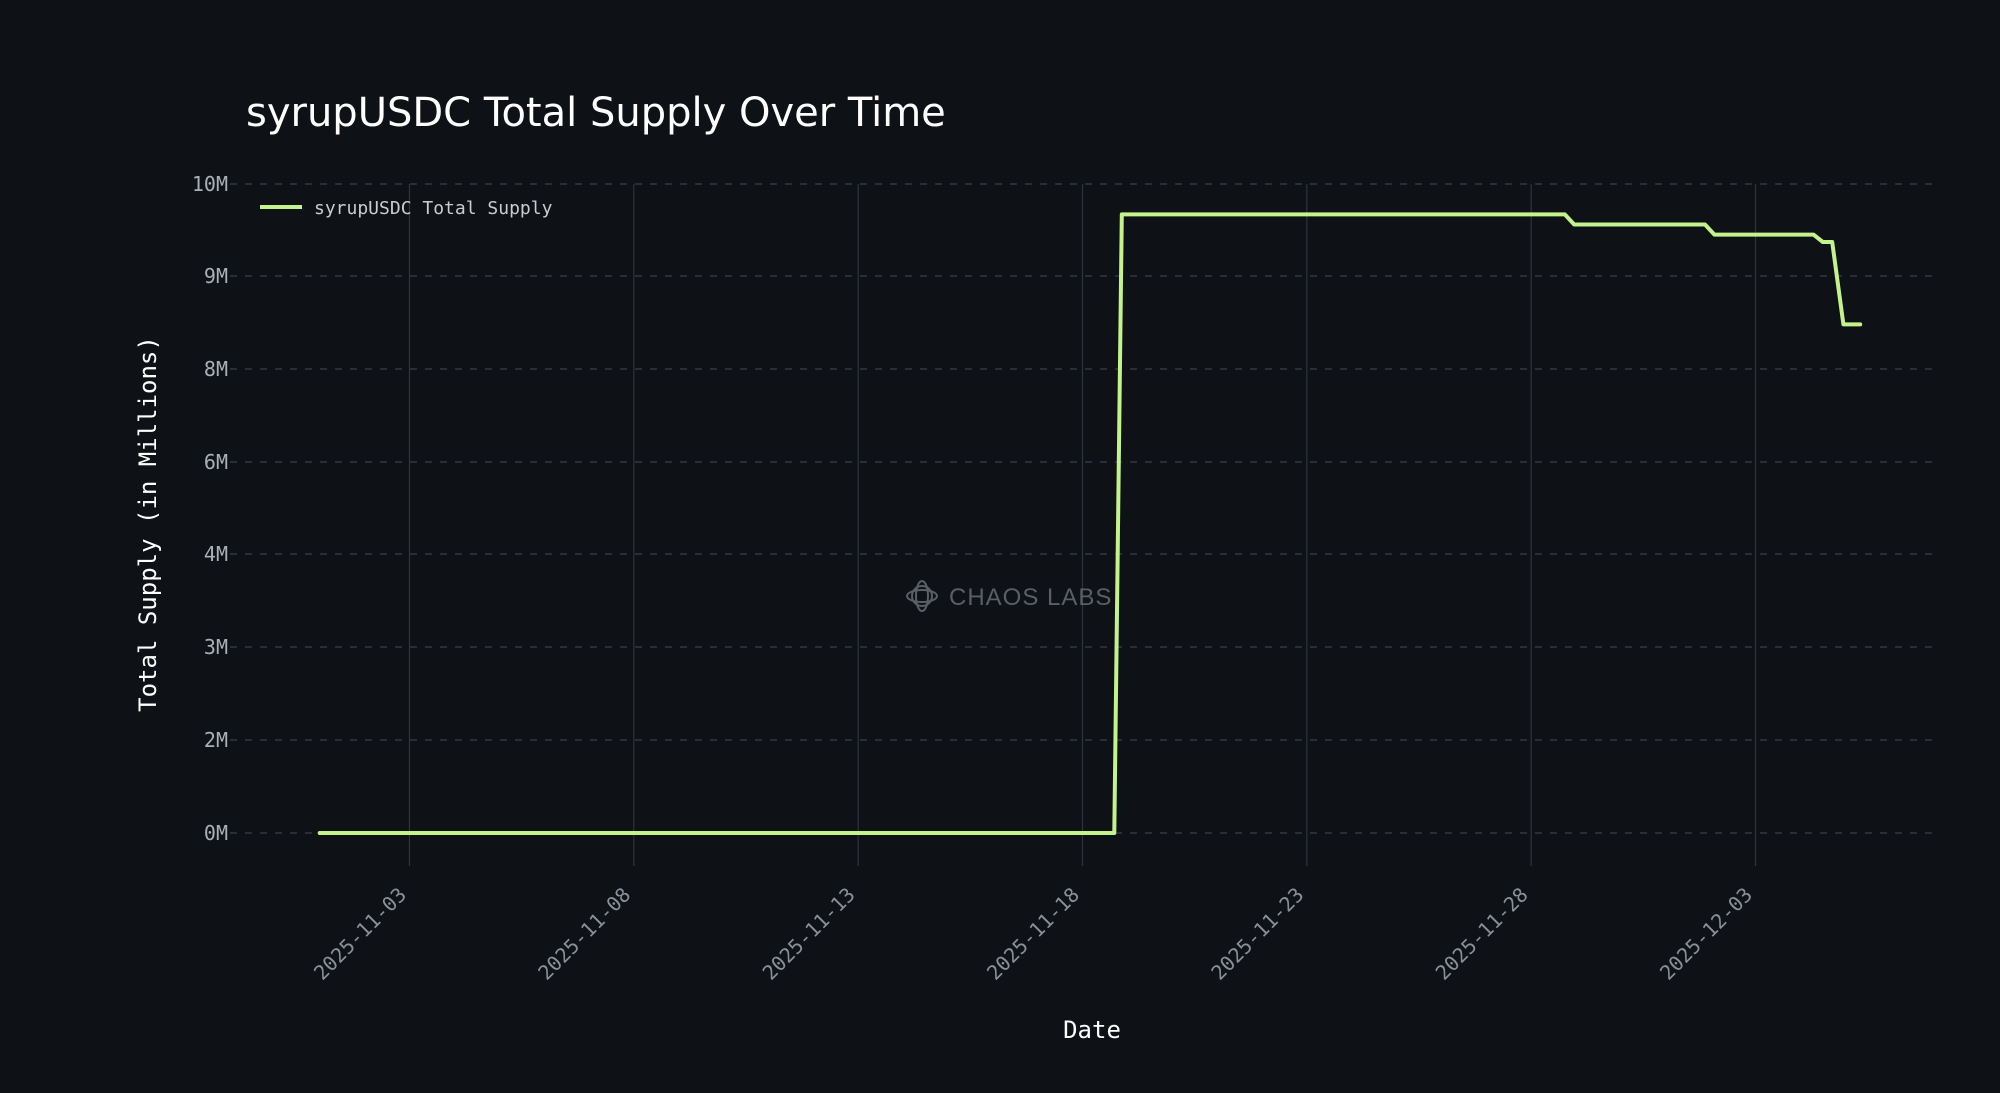 This screenshot has height=1093, width=2000. I want to click on x-tick-label: 2025-12-03, so click(1706, 934).